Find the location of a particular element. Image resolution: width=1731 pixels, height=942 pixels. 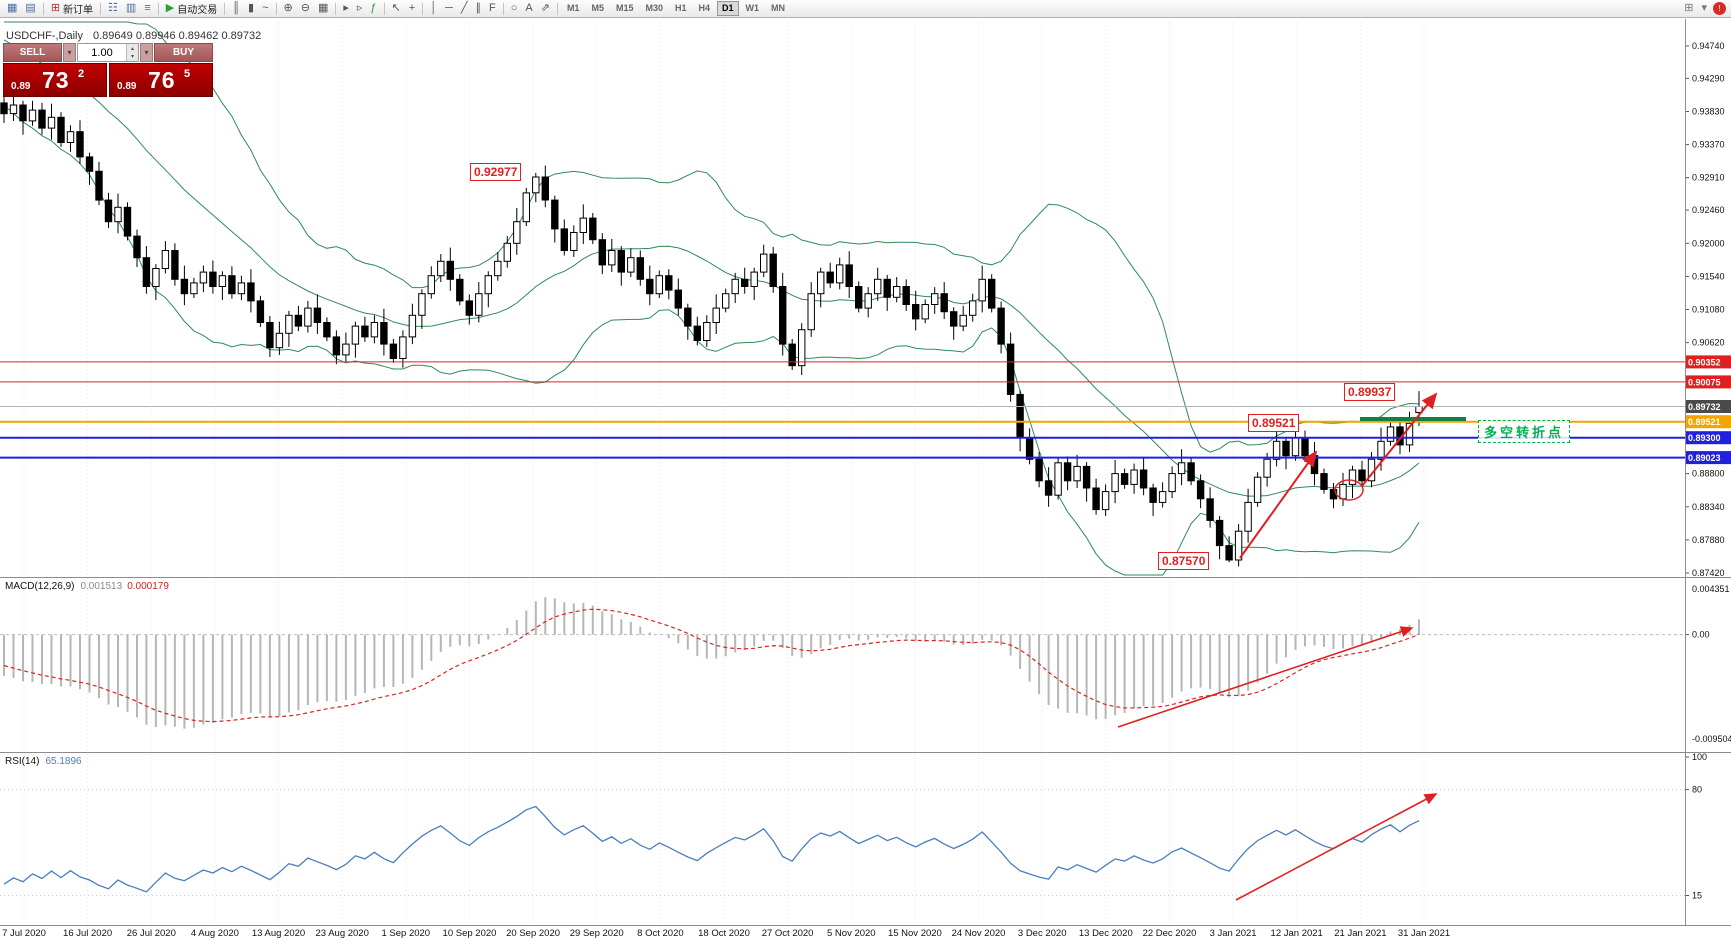

bid-price-box: 0.89 73 2 is located at coordinates (55, 80).